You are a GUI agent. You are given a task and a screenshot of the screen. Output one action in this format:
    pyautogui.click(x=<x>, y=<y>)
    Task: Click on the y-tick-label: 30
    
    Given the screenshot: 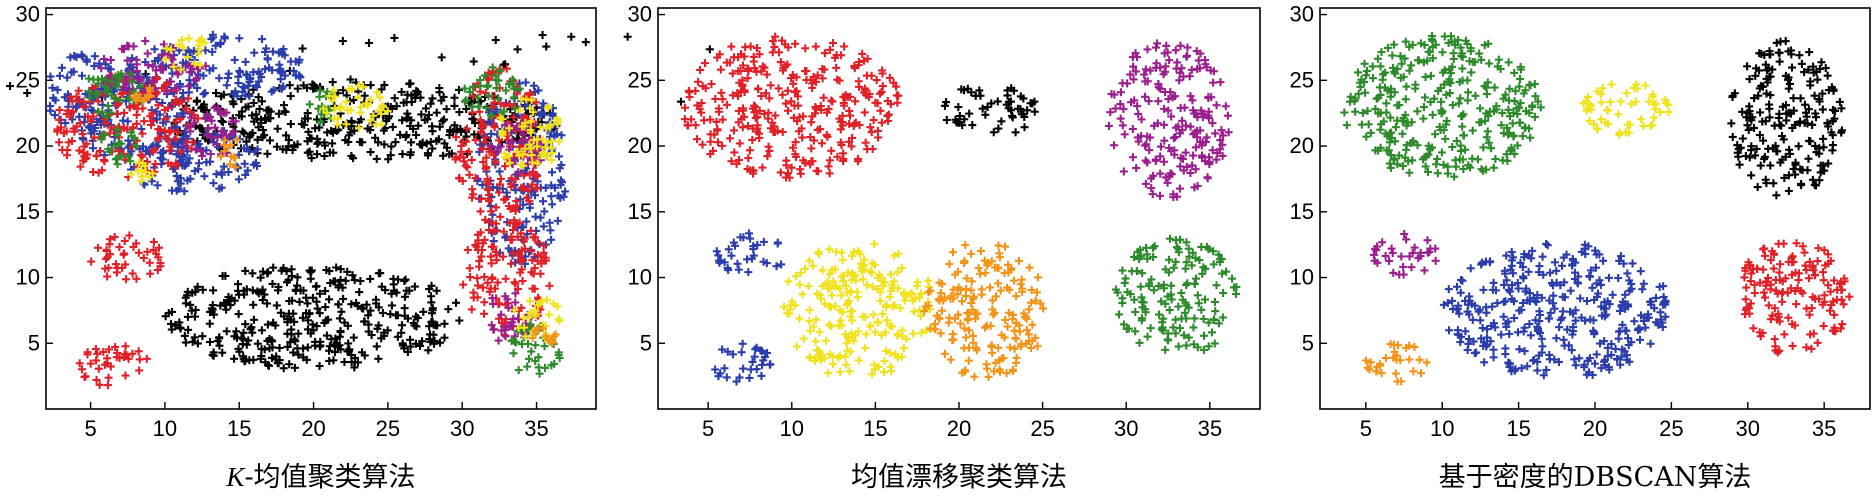 What is the action you would take?
    pyautogui.click(x=640, y=14)
    